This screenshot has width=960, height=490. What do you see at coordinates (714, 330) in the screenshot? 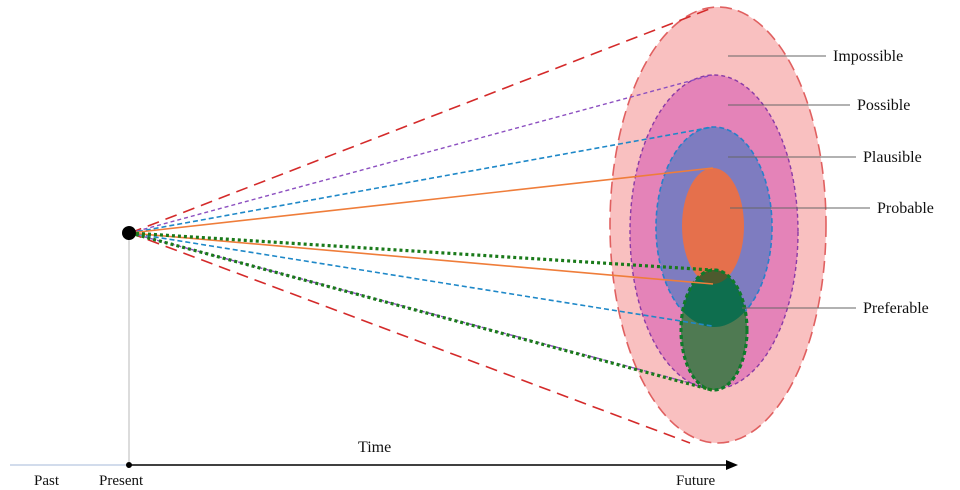
I see `preferable-outline` at bounding box center [714, 330].